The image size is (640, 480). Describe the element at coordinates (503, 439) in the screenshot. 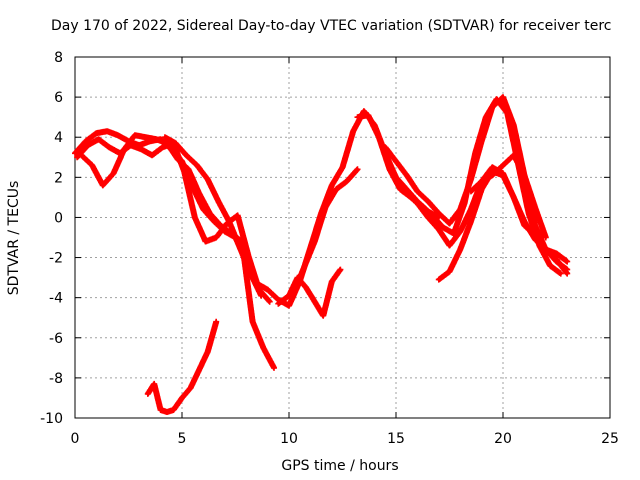

I see `x-tick-label: 20` at that location.